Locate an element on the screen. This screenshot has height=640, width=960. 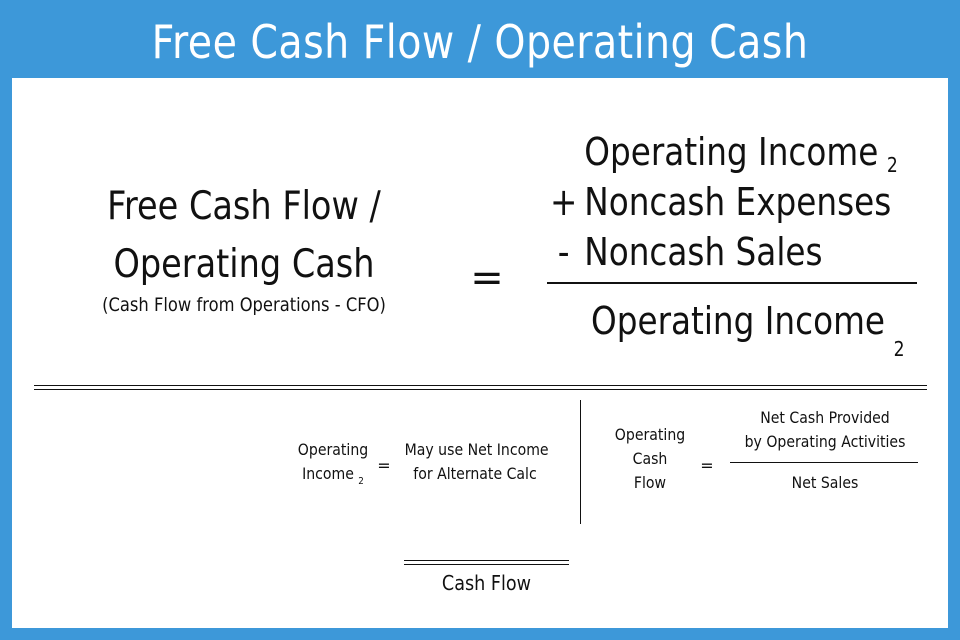
note-formula-rhs: May use Net Income for Alternate Calc is located at coordinates (476, 462).